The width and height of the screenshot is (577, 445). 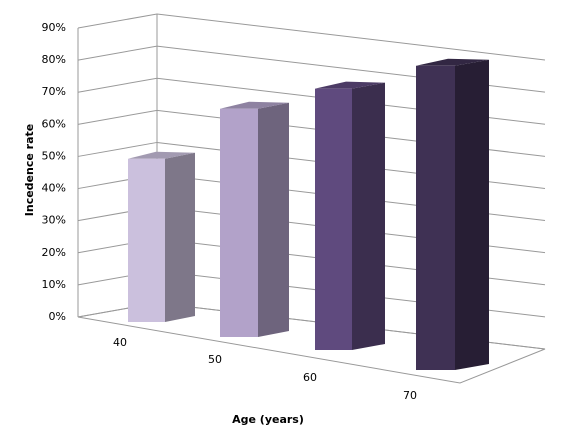 What do you see at coordinates (268, 419) in the screenshot?
I see `x-axis-title: Age (years)` at bounding box center [268, 419].